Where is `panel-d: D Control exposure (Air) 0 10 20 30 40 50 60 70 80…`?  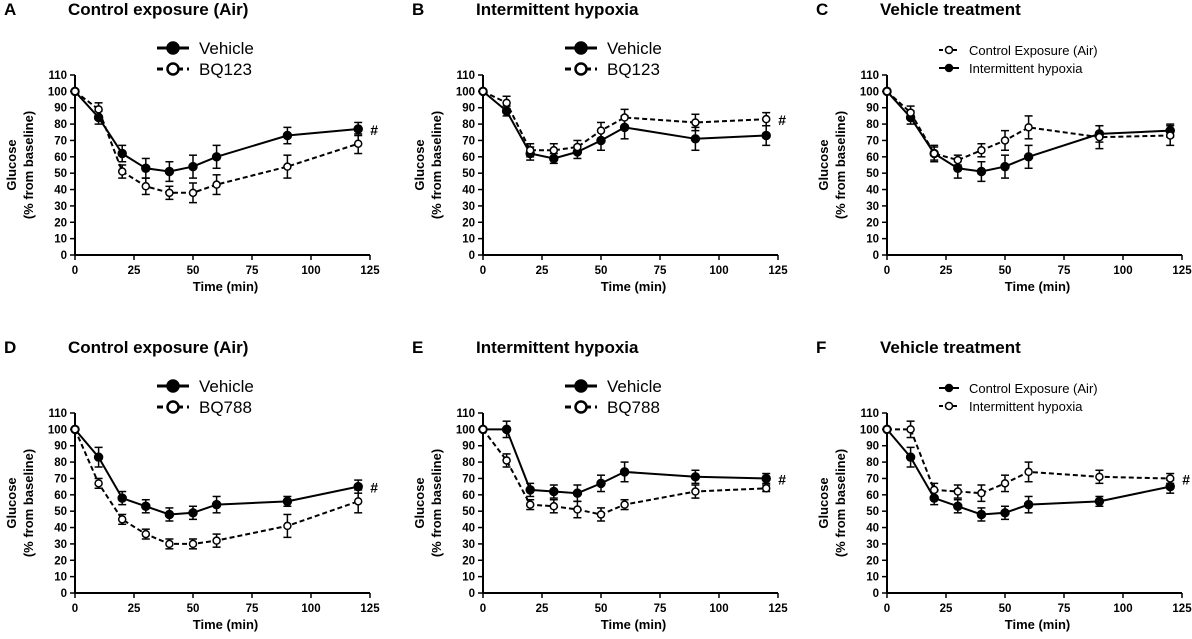
panel-d: D Control exposure (Air) 0 10 20 30 40 50 60 70 80… is located at coordinates (192, 485).